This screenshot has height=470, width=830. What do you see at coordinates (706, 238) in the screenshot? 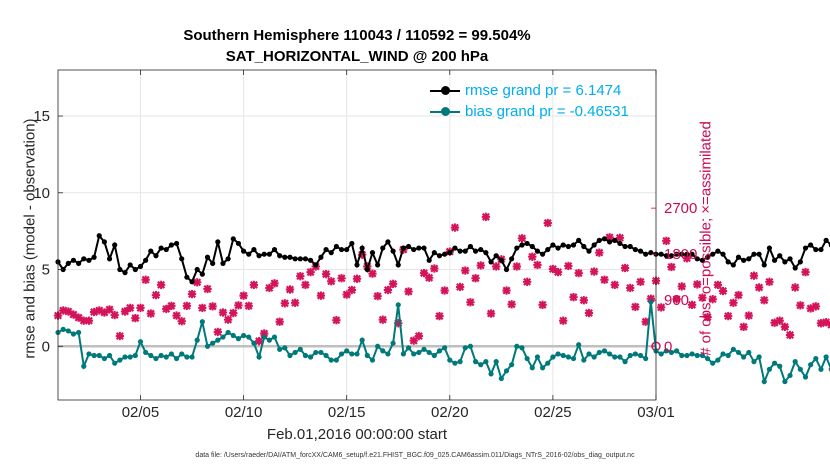
I see `right-y-axis-label: # of obs: o=possible; ×=assimilated` at bounding box center [706, 238].